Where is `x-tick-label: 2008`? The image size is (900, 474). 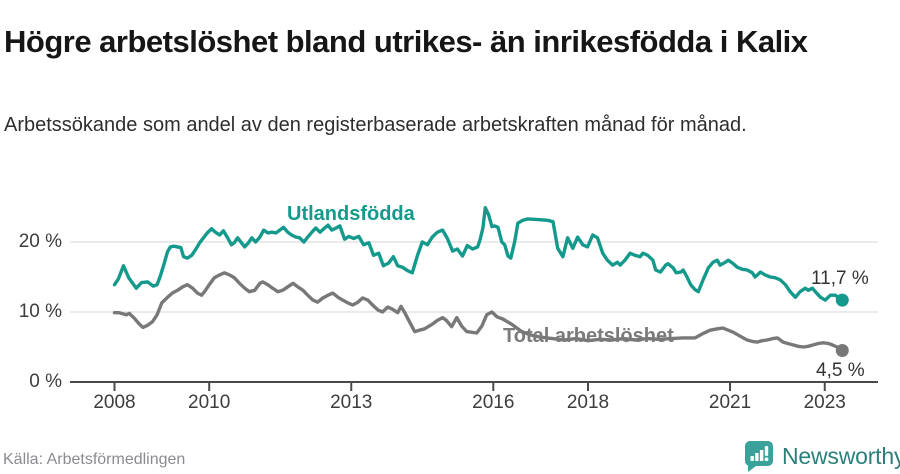 x-tick-label: 2008 is located at coordinates (114, 402).